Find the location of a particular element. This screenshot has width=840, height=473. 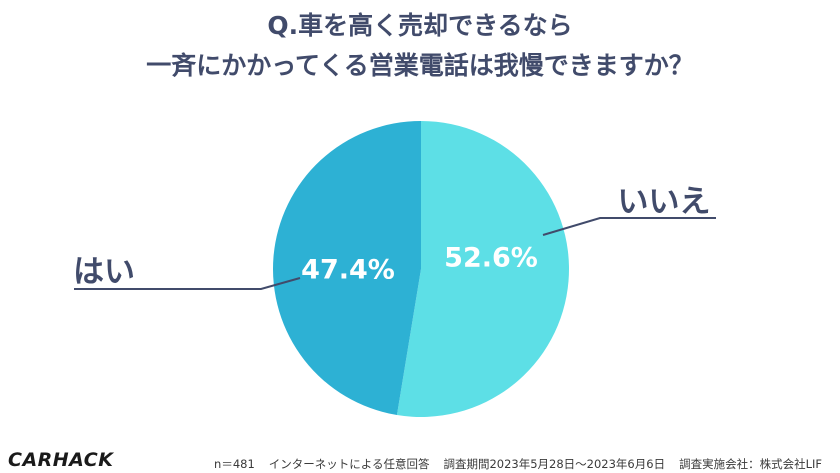

pie-slice-iie is located at coordinates (482, 269).